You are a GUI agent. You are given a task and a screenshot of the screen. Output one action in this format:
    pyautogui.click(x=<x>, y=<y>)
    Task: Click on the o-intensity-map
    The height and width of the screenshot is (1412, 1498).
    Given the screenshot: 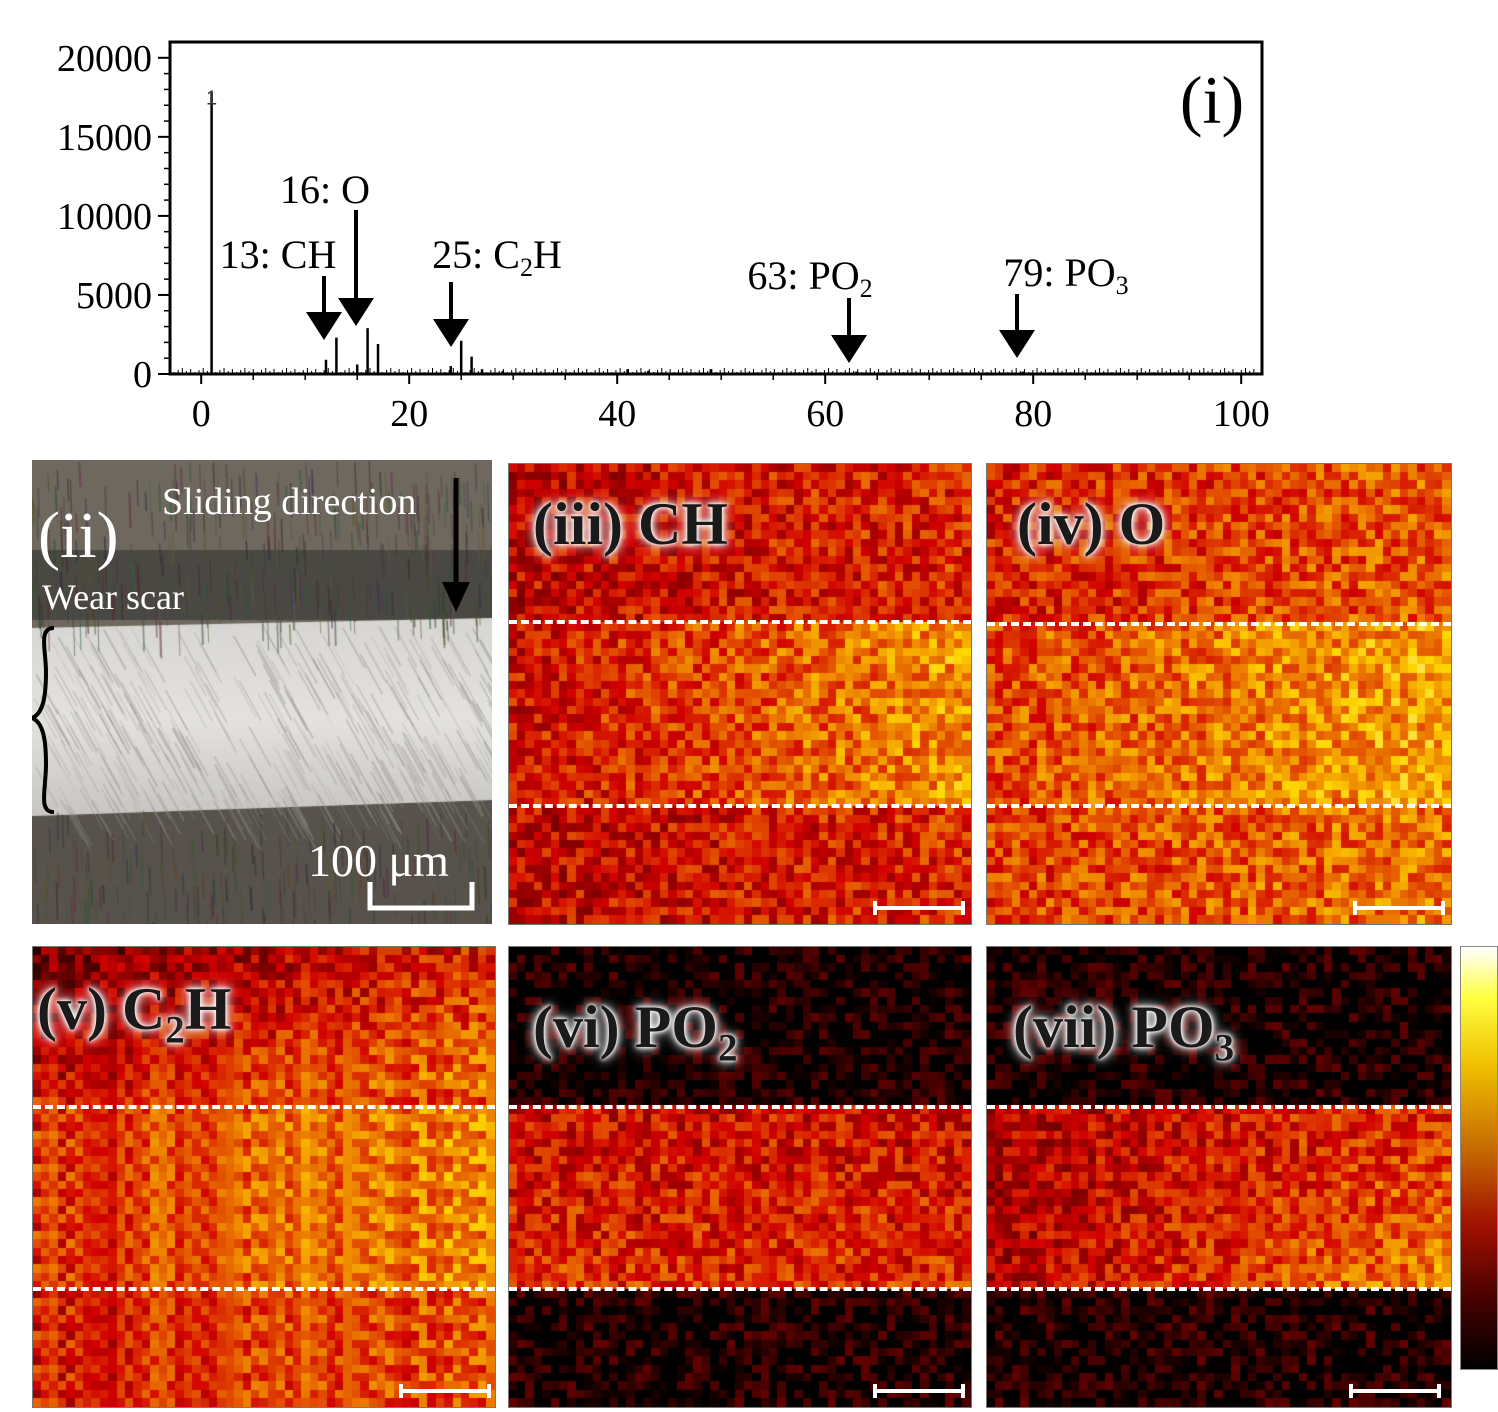 What is the action you would take?
    pyautogui.click(x=1219, y=694)
    